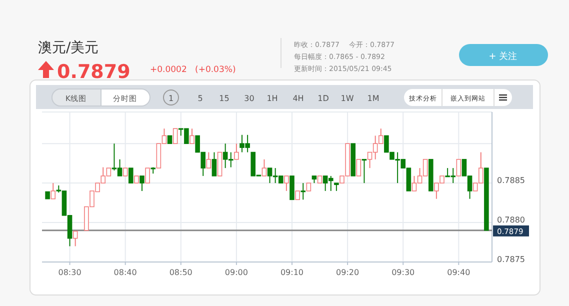 This screenshot has height=306, width=569. What do you see at coordinates (125, 272) in the screenshot?
I see `x-tick-label: 08:40` at bounding box center [125, 272].